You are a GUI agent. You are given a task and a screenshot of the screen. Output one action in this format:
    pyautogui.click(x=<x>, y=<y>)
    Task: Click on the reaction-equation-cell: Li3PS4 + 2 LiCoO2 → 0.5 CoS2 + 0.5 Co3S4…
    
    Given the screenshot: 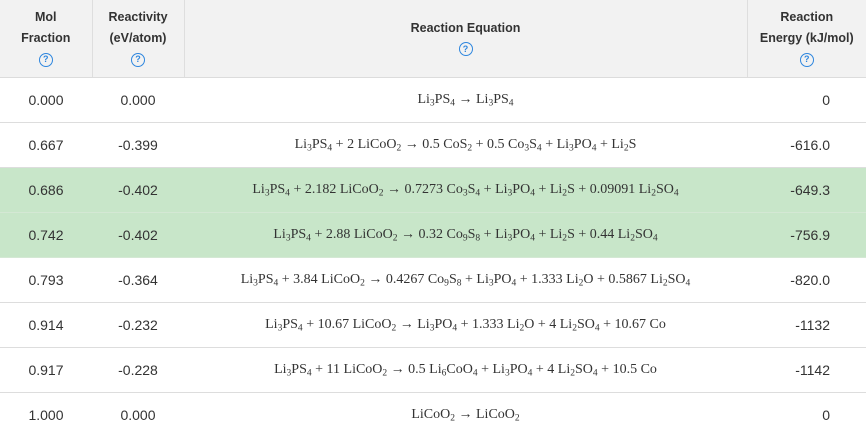 What is the action you would take?
    pyautogui.click(x=465, y=145)
    